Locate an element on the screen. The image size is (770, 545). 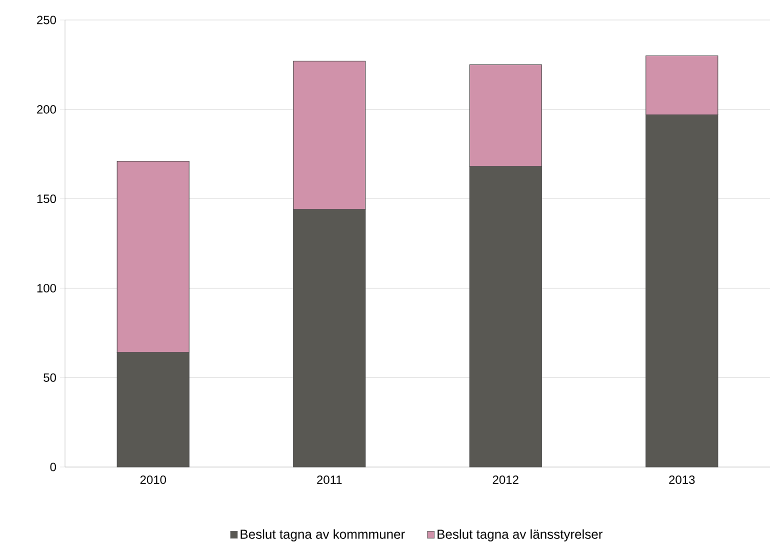
y-tick-label: 0 is located at coordinates (53, 467).